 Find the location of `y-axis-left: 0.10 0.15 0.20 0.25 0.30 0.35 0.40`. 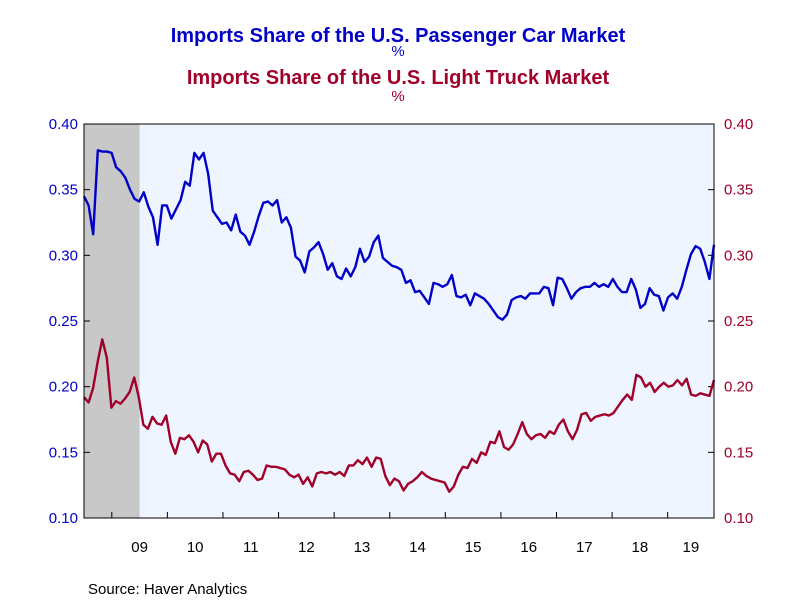

y-axis-left: 0.10 0.15 0.20 0.25 0.30 0.35 0.40 is located at coordinates (69, 321).